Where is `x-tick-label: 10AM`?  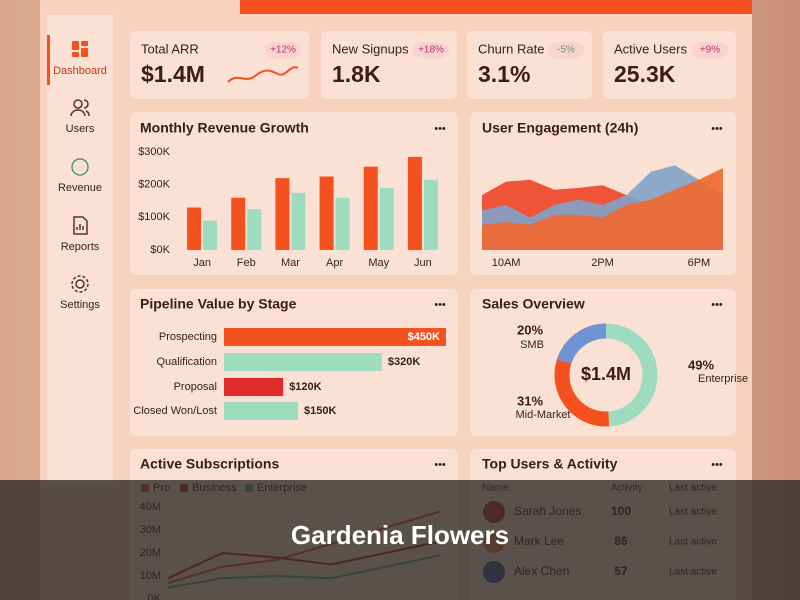 x-tick-label: 10AM is located at coordinates (506, 263).